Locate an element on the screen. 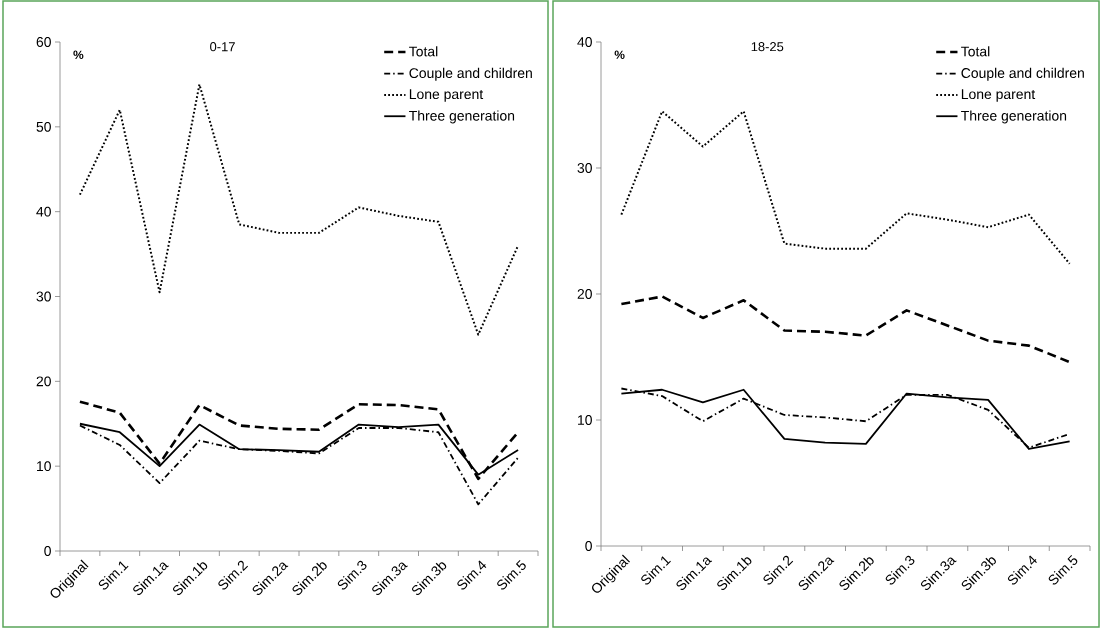  chart-title: 18-25 is located at coordinates (767, 47).